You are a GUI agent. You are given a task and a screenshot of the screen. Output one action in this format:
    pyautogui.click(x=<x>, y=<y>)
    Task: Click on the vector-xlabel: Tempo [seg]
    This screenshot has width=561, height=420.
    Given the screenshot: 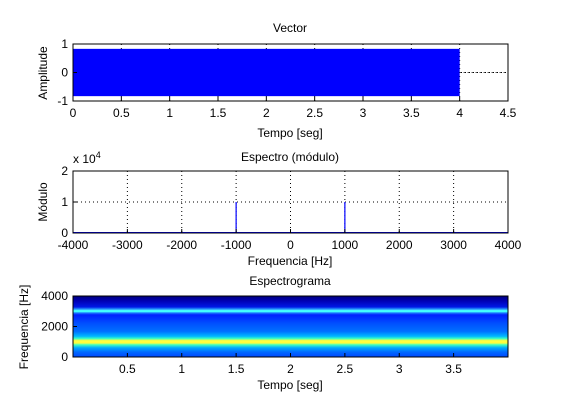 What is the action you would take?
    pyautogui.click(x=289, y=133)
    